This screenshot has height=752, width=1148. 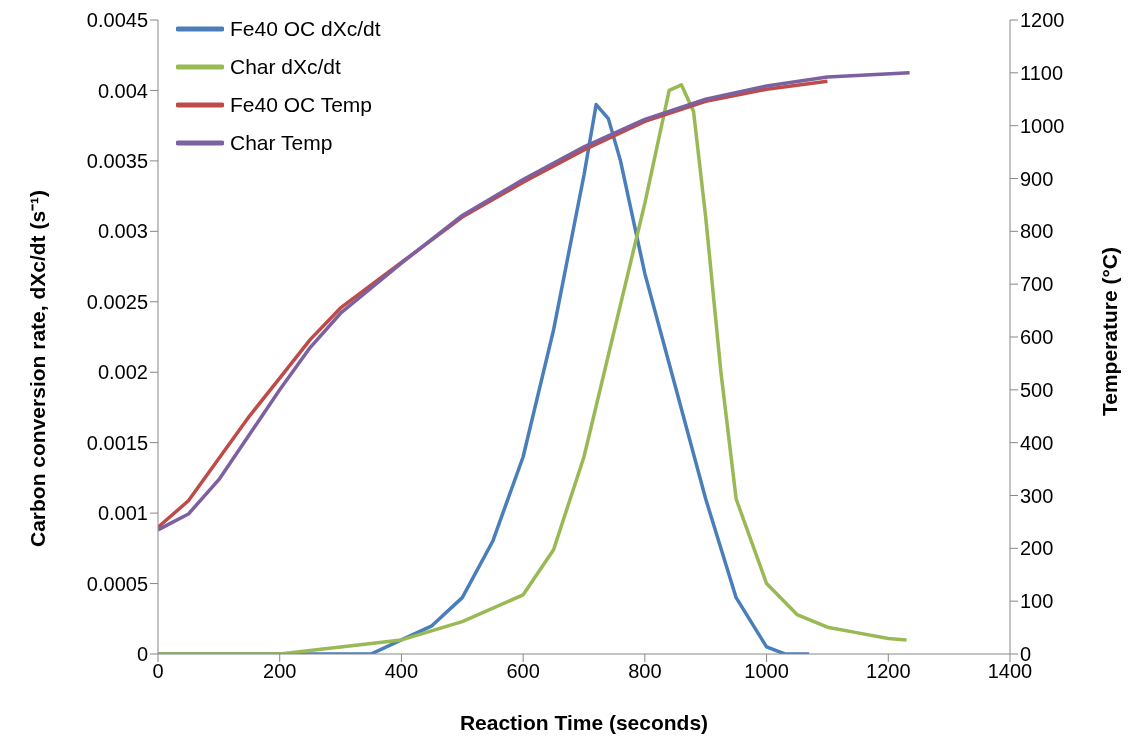 I want to click on y2-tick-label: 1100, so click(x=1042, y=72).